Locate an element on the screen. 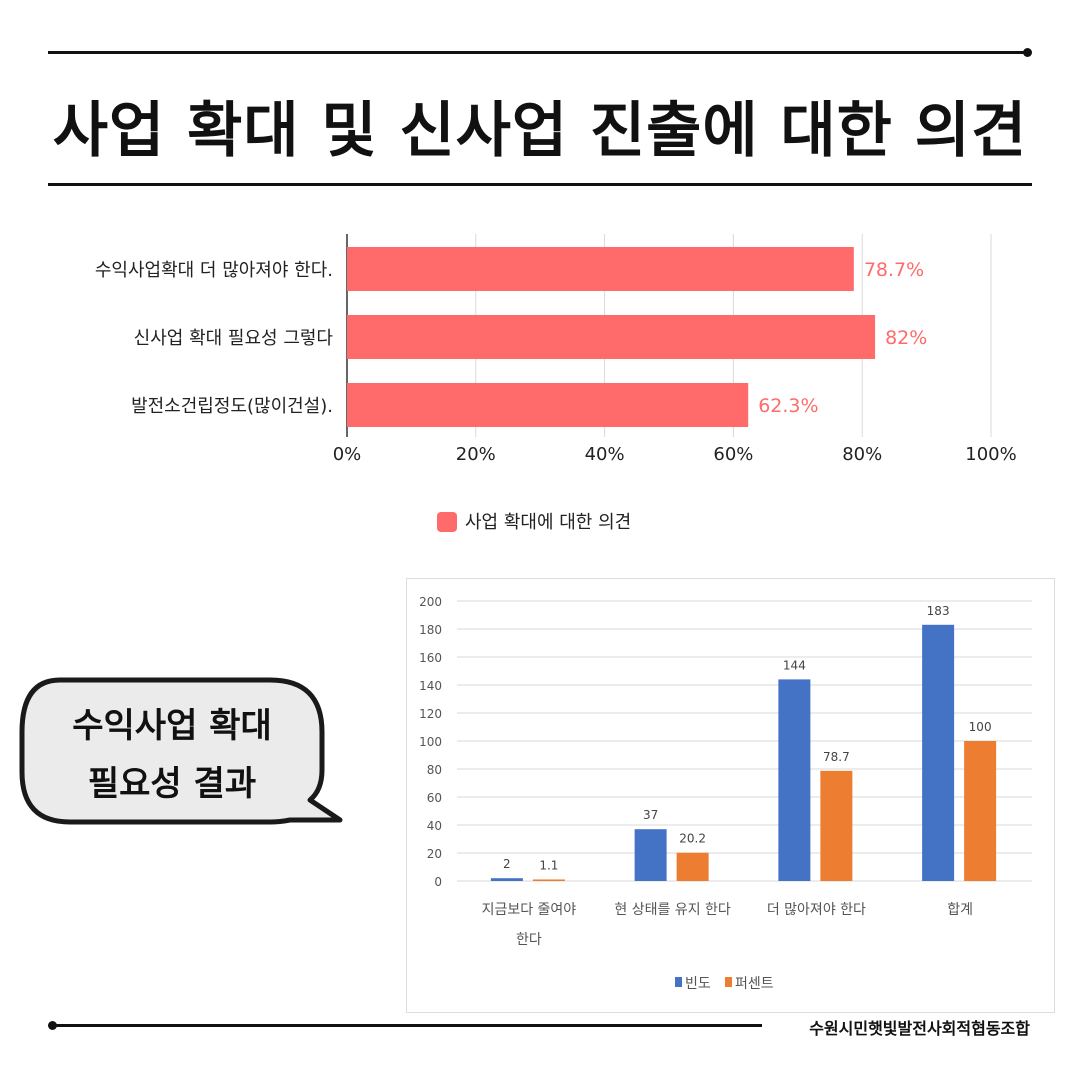 The height and width of the screenshot is (1080, 1080). bubble-line-2: 필요성 결과 is located at coordinates (172, 784).